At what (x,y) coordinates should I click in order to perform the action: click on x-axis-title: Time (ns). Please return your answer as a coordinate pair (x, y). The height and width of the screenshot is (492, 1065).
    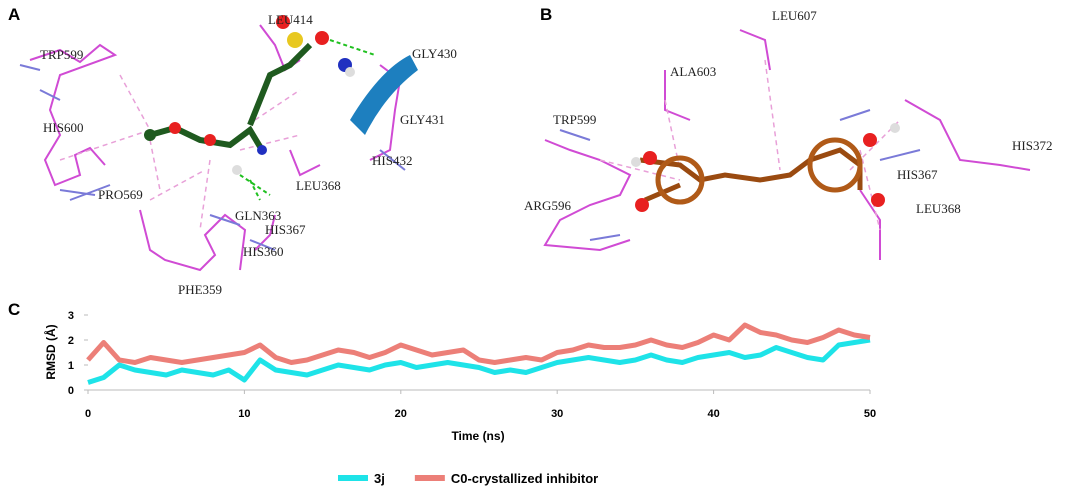
    Looking at the image, I should click on (477, 436).